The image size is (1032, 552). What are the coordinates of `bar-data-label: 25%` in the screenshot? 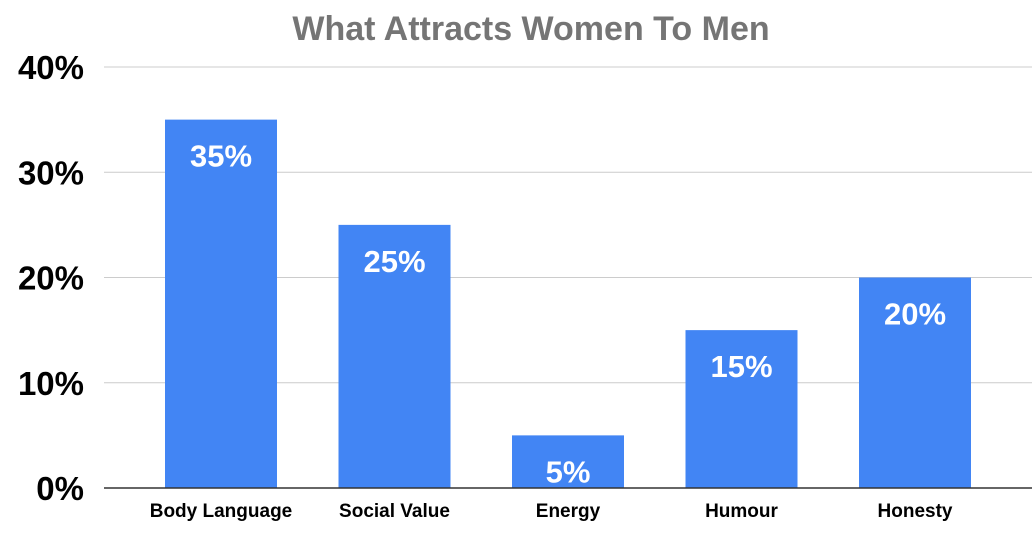 It's located at (394, 261).